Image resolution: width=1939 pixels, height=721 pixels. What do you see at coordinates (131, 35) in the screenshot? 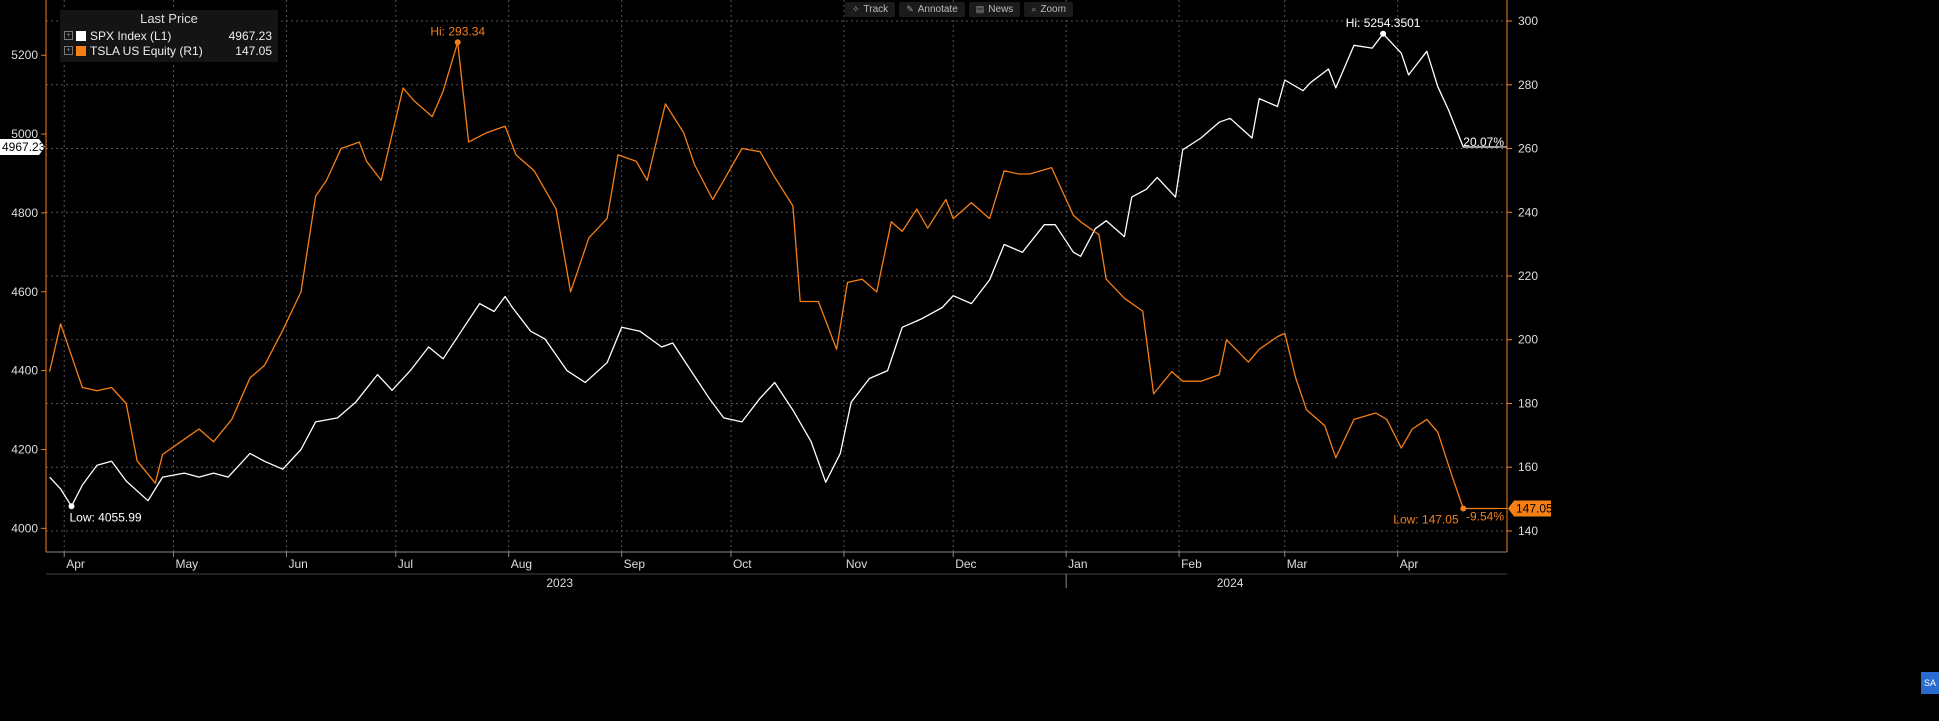
I see `legend-name-spx: SPX Index (L1)` at bounding box center [131, 35].